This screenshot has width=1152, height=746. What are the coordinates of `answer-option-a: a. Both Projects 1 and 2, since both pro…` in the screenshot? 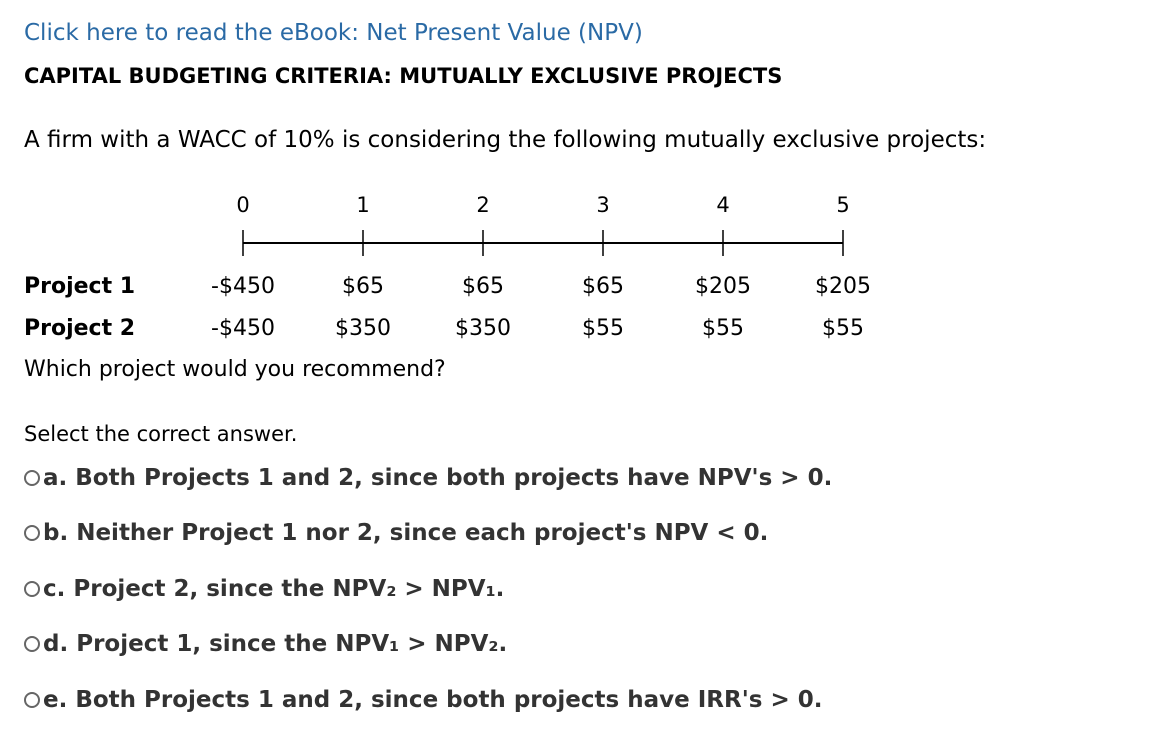 It's located at (428, 478).